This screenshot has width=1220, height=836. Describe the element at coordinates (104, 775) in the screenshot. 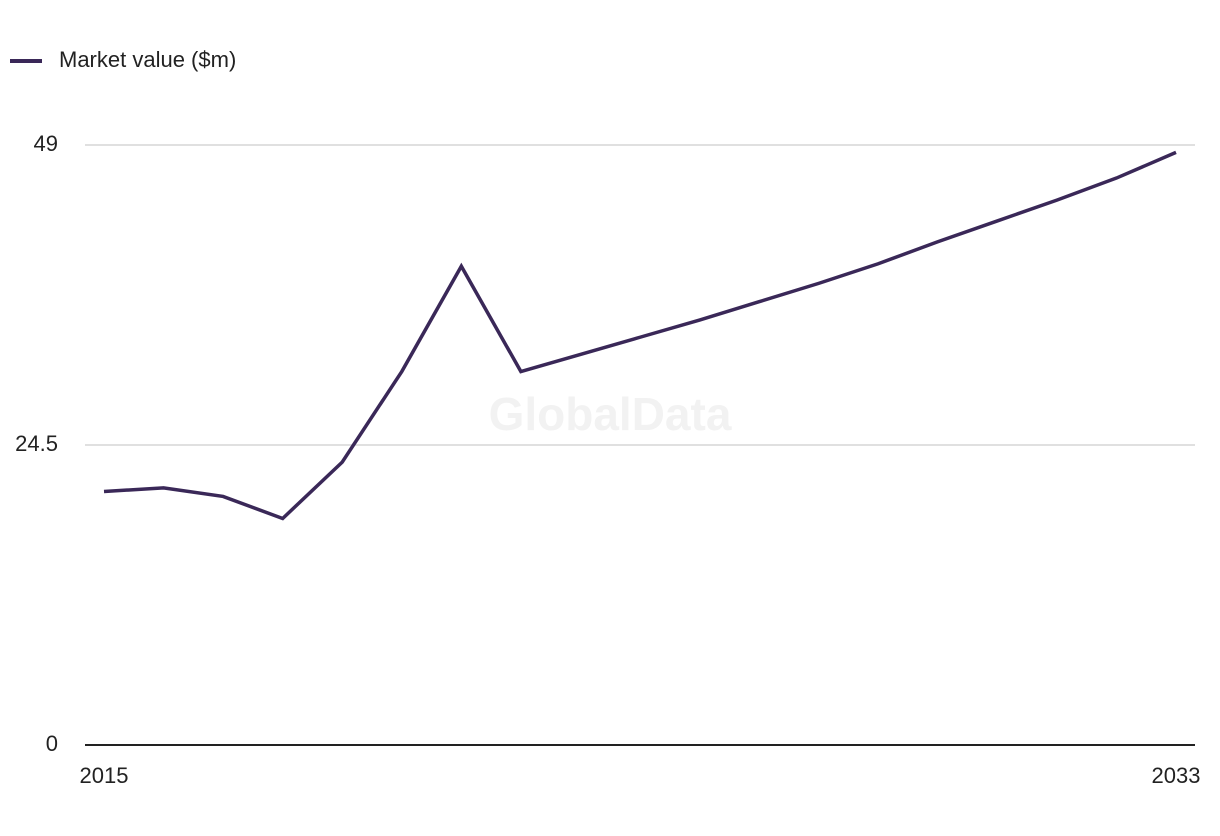

I see `x-tick-label: 2015` at that location.